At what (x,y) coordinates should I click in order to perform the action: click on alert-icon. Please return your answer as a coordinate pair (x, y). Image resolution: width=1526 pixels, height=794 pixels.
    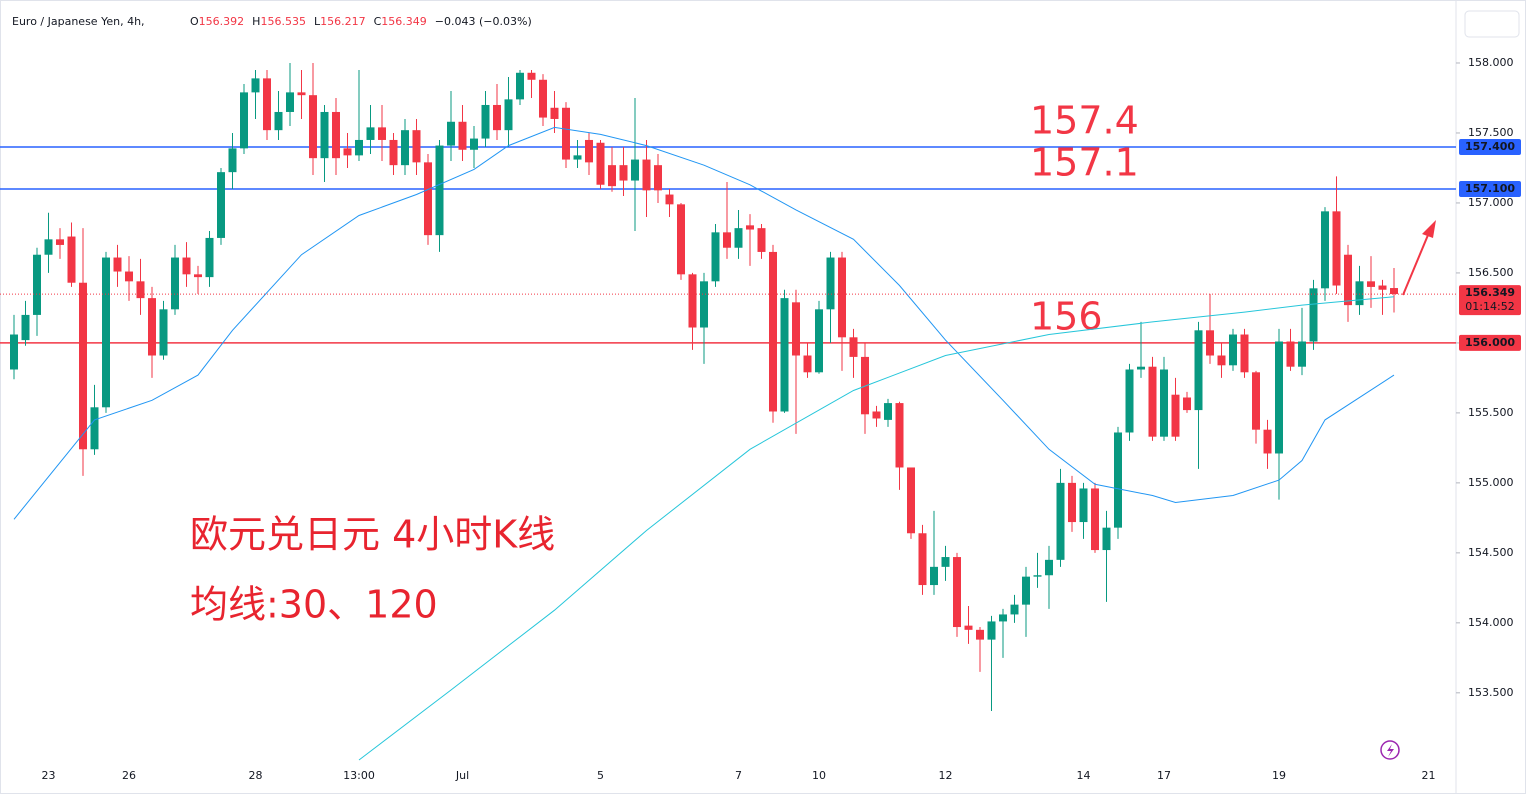
    Looking at the image, I should click on (1390, 750).